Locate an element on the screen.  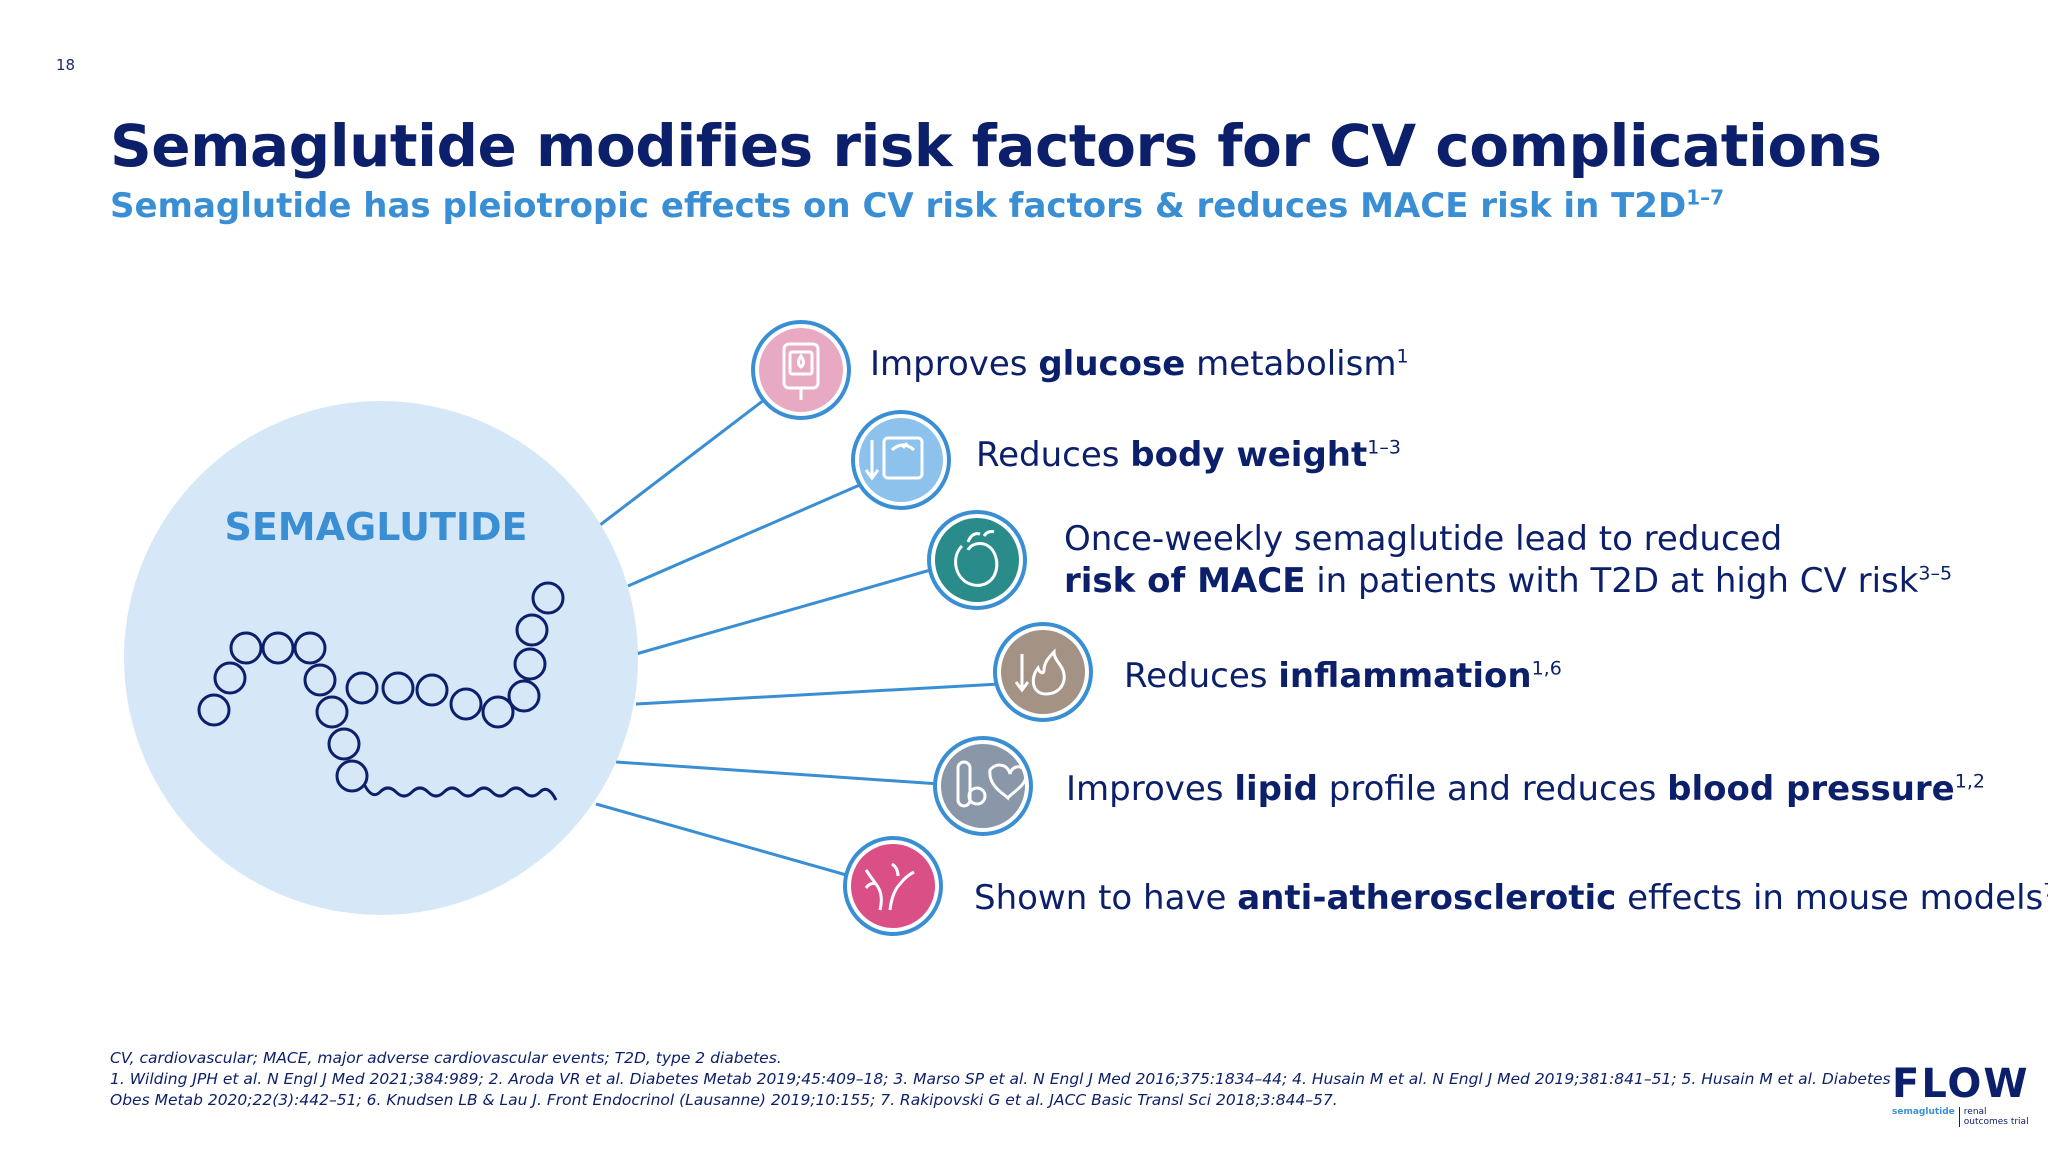
logo-sub: semaglutide renal outcomes trial is located at coordinates (1961, 1117).